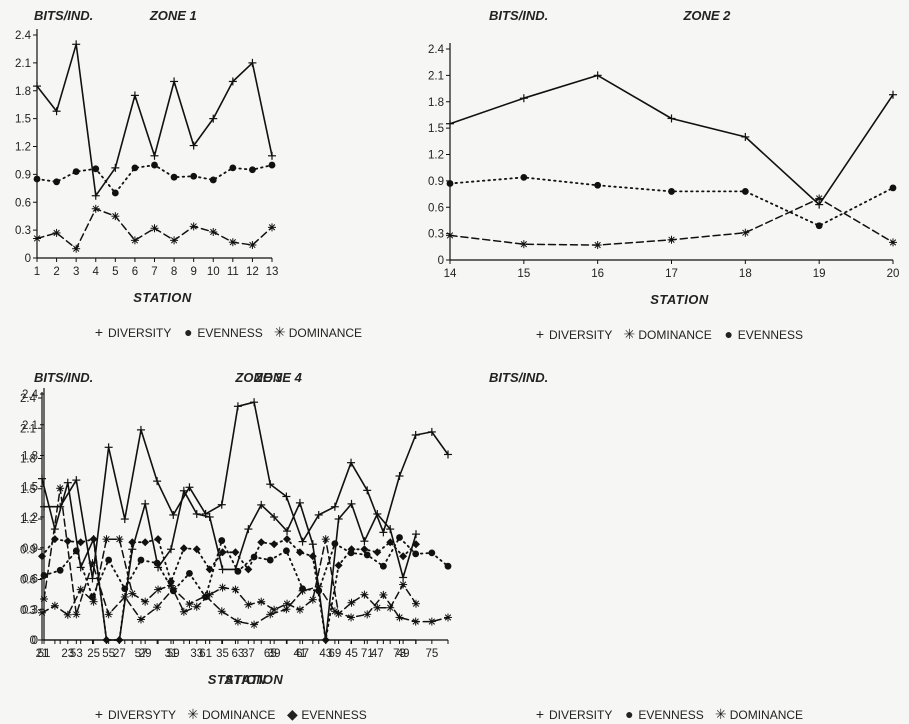 The width and height of the screenshot is (909, 724). What do you see at coordinates (154, 272) in the screenshot?
I see `x-tick-label: 7` at bounding box center [154, 272].